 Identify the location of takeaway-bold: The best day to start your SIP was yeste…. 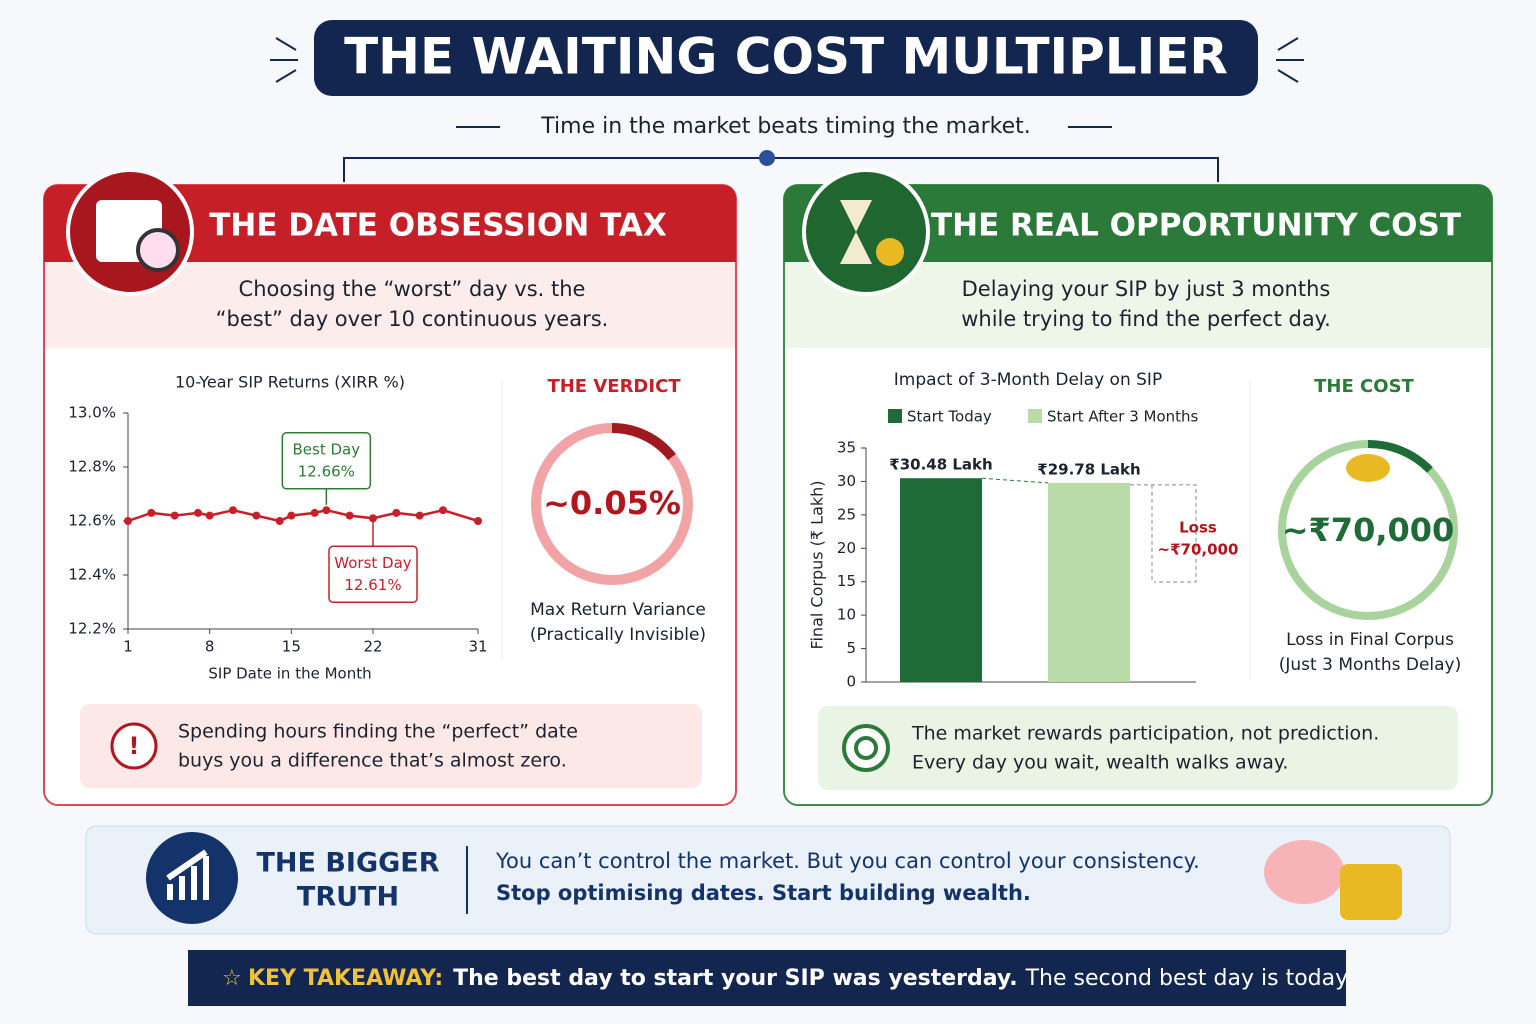
(735, 978).